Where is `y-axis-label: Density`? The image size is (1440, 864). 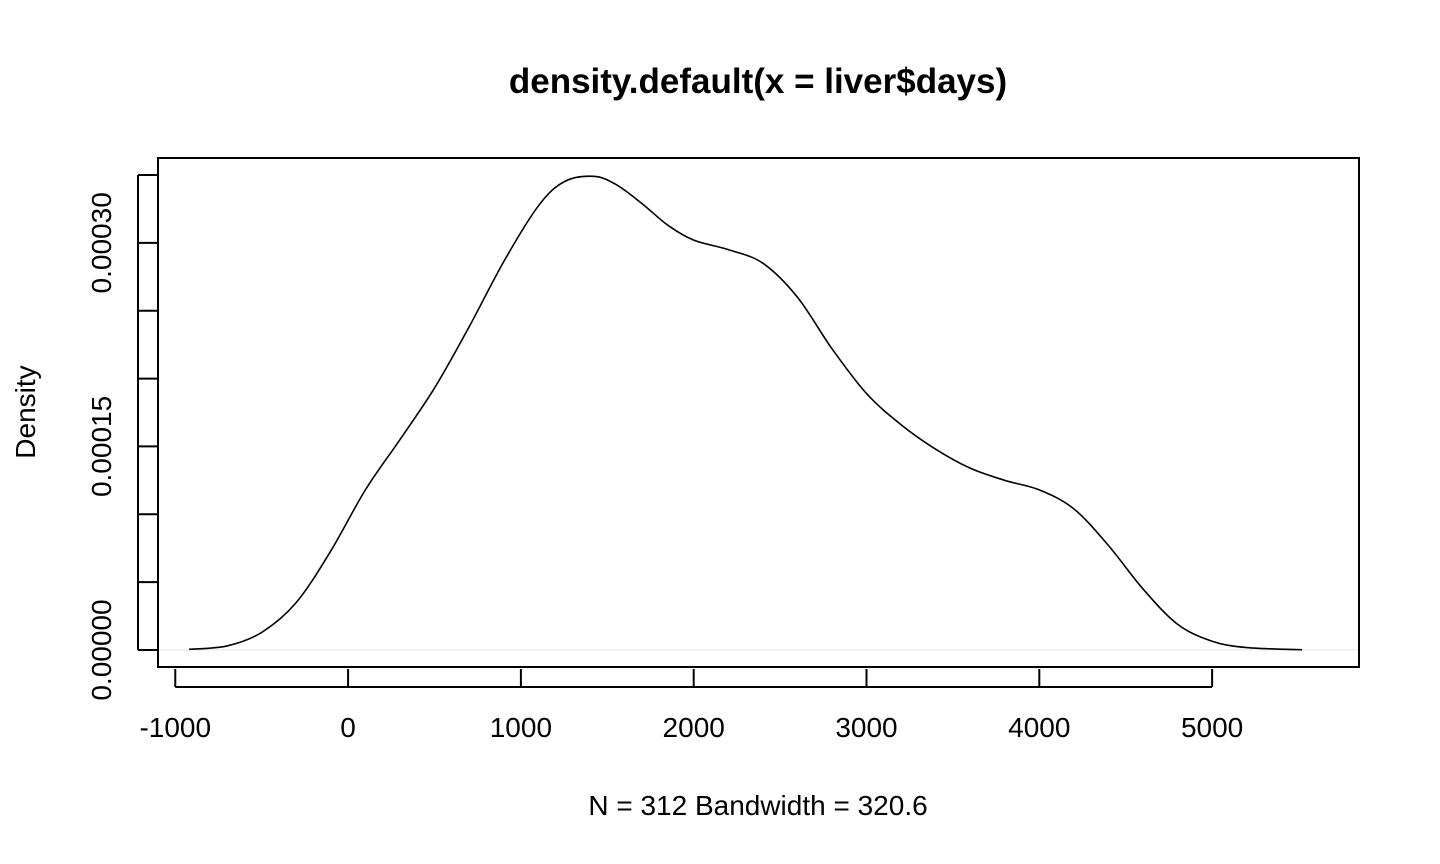 y-axis-label: Density is located at coordinates (25, 411).